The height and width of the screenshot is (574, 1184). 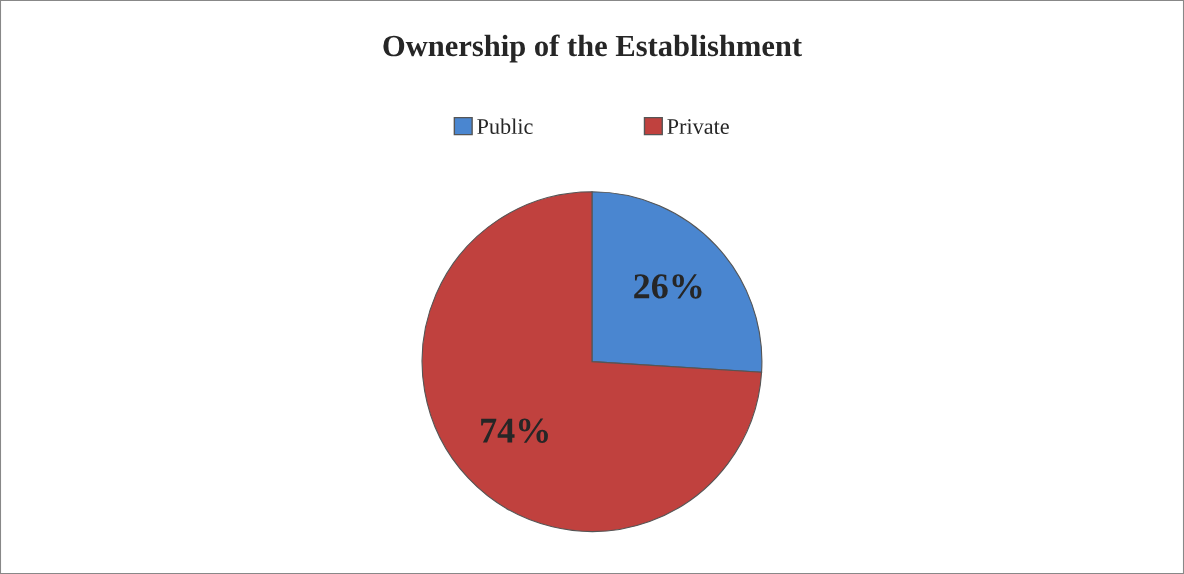 I want to click on legend-label: Public, so click(x=505, y=126).